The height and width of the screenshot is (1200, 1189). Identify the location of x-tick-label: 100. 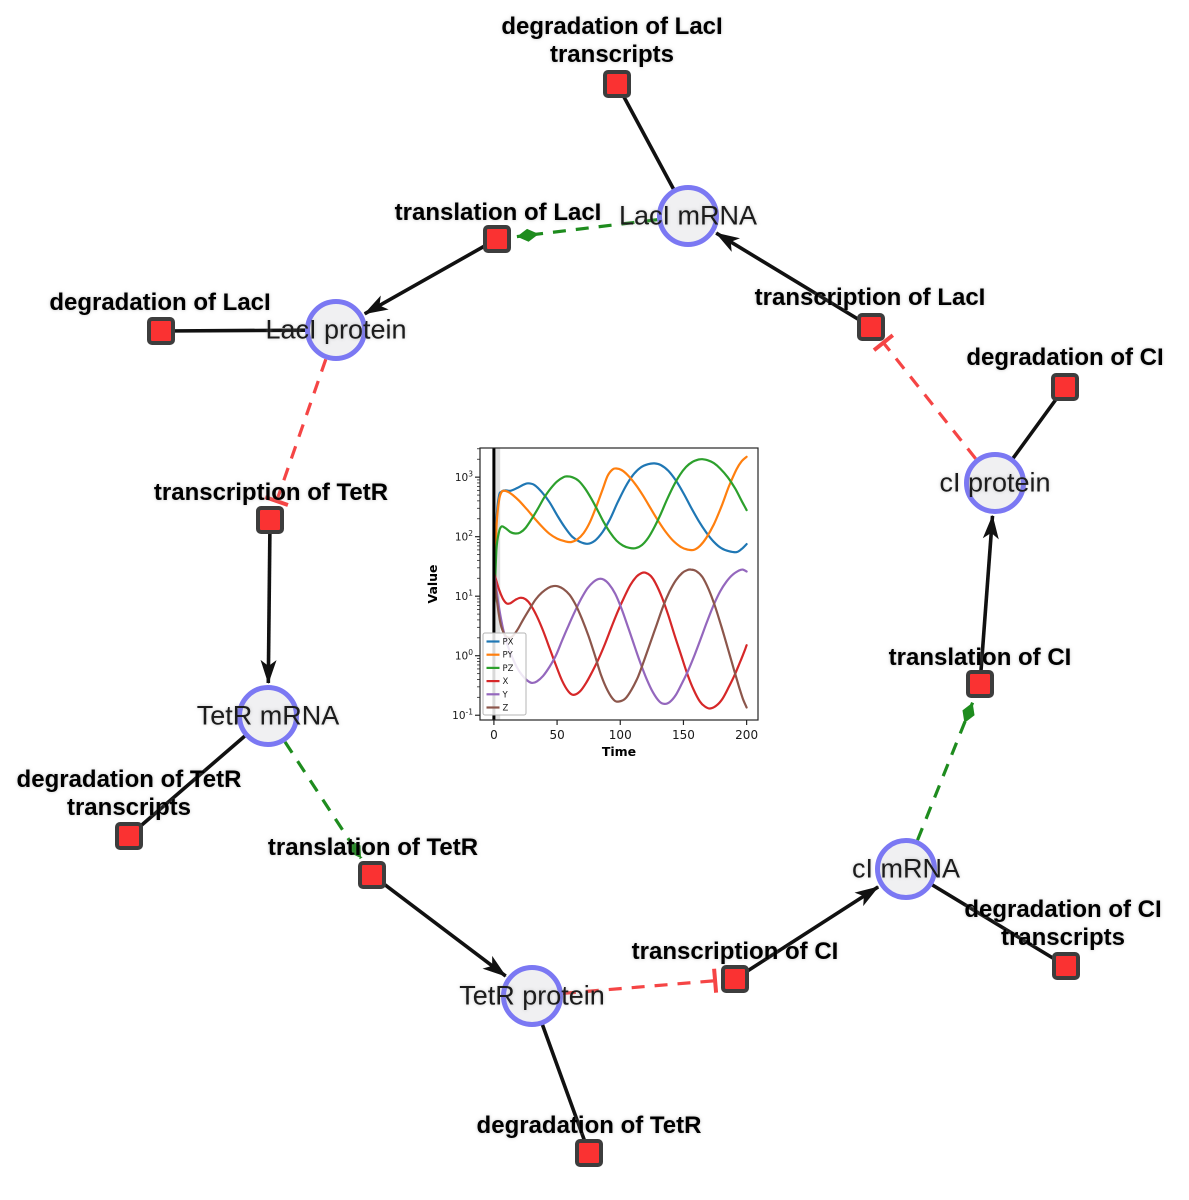
(620, 735).